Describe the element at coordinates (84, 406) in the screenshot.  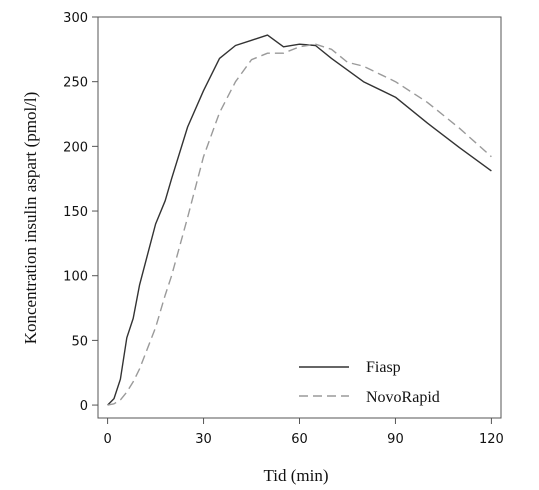
I see `y-tick-label: 0` at that location.